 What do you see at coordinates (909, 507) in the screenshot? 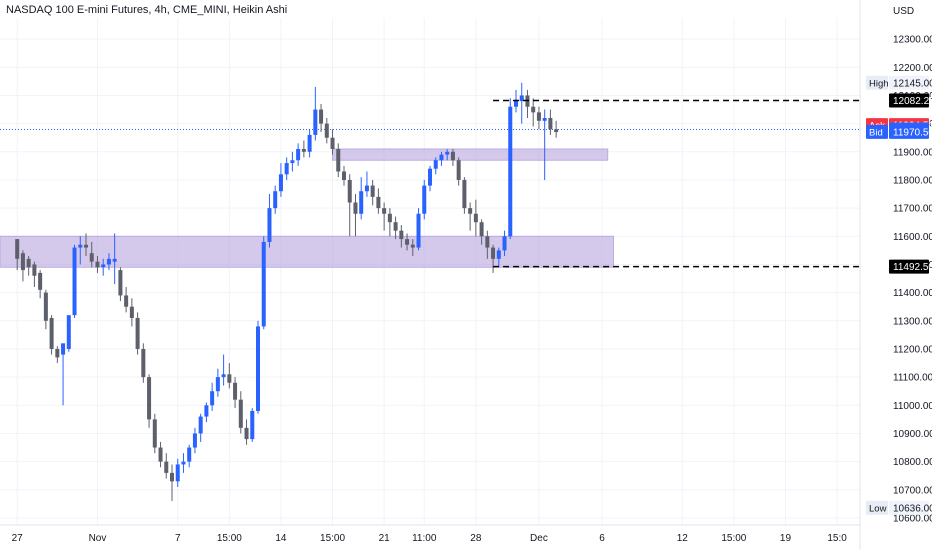
I see `price-tag-low` at bounding box center [909, 507].